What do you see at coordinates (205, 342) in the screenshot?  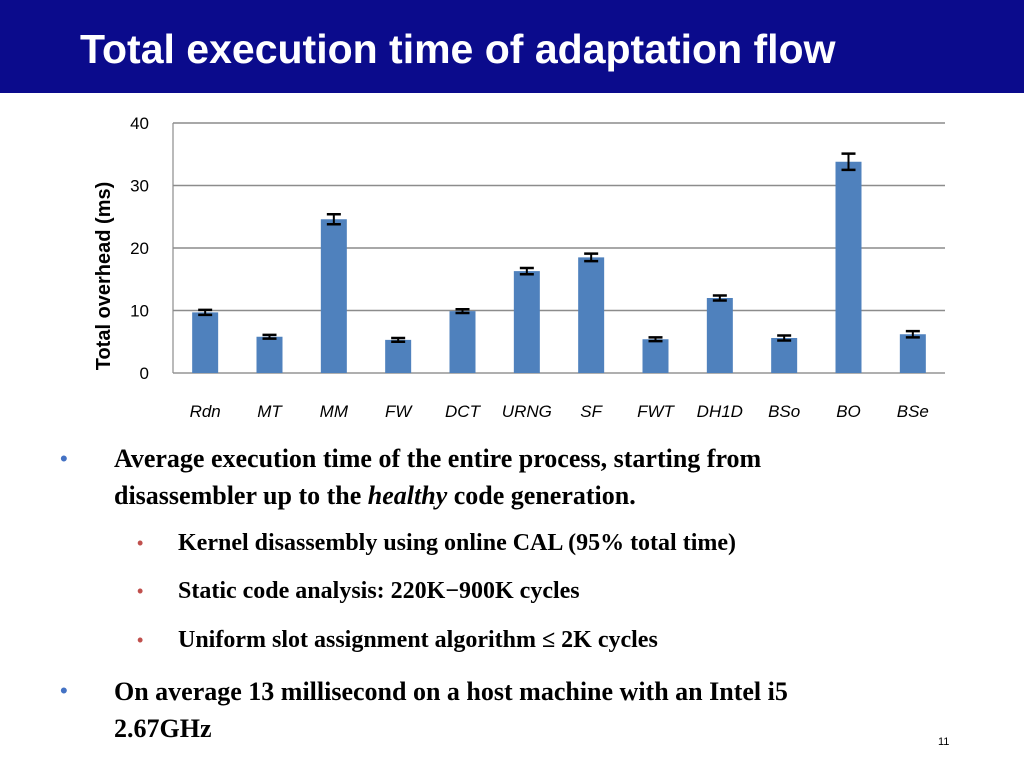 I see `bar-Rdn` at bounding box center [205, 342].